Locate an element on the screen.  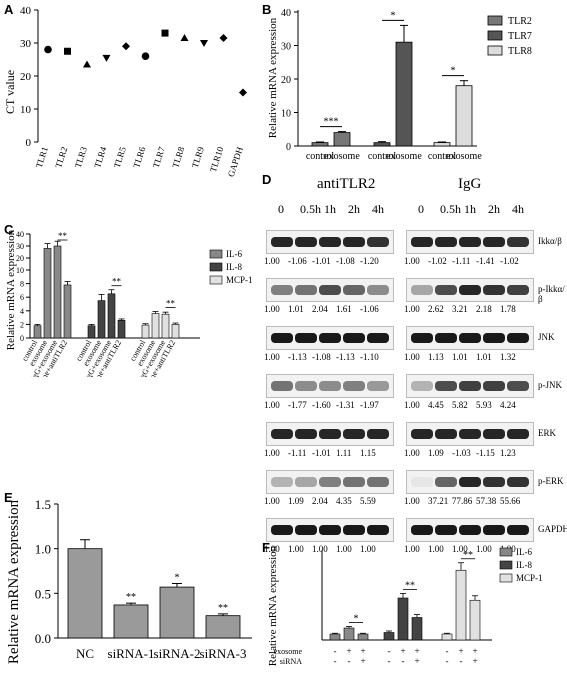
f-sig-label: ** is located at coordinates (468, 555).